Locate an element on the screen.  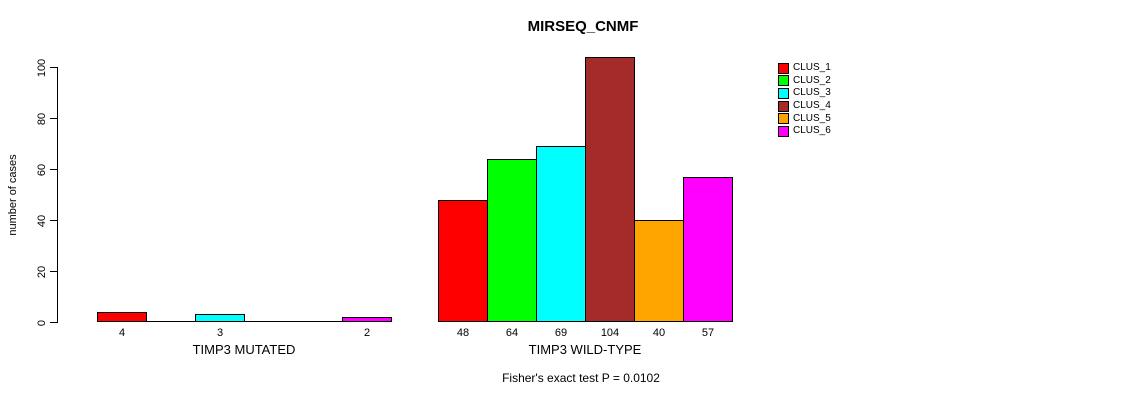
legend-item-clus_4: CLUS_4 is located at coordinates (804, 106).